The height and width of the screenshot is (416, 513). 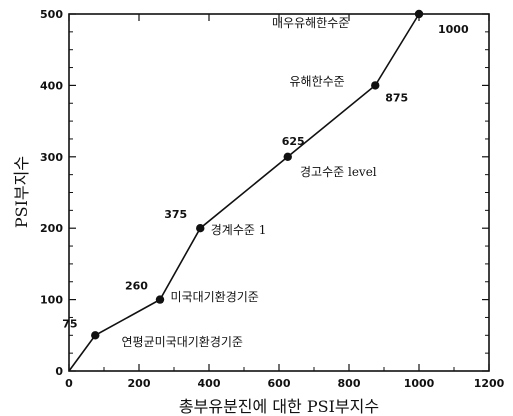 I want to click on point-label-1: 75, so click(x=69, y=323).